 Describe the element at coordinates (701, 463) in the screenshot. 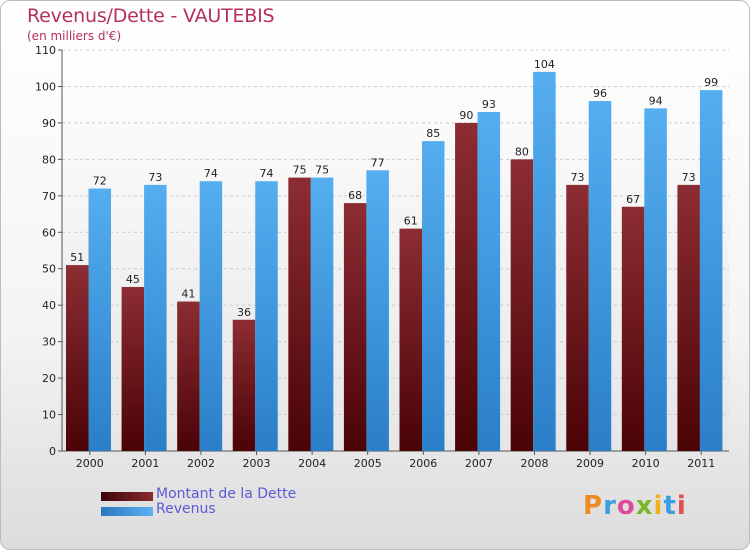

I see `x-tick-label: 2011` at that location.